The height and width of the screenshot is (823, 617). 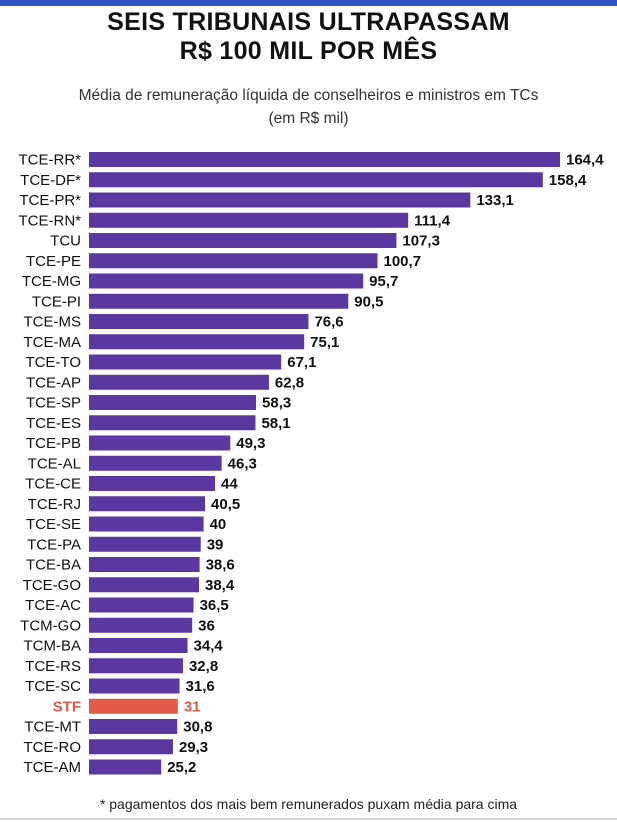 I want to click on bottom-divider, so click(x=308, y=819).